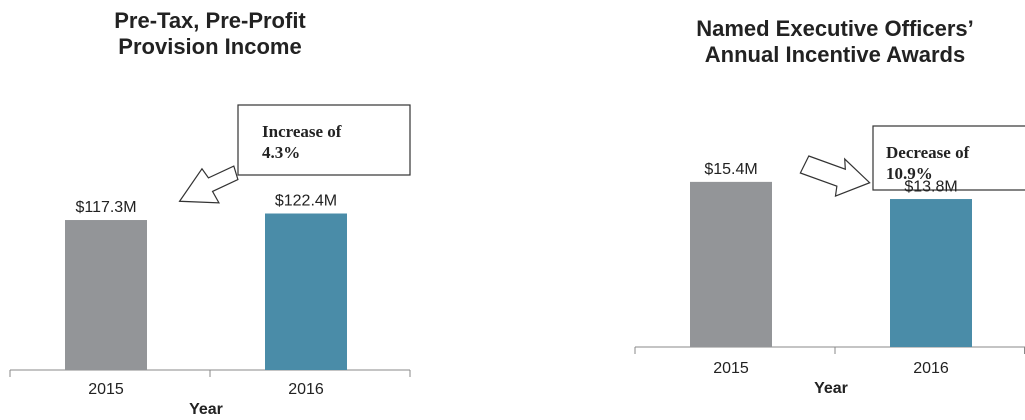  Describe the element at coordinates (306, 201) in the screenshot. I see `value-label: $122.4M` at that location.